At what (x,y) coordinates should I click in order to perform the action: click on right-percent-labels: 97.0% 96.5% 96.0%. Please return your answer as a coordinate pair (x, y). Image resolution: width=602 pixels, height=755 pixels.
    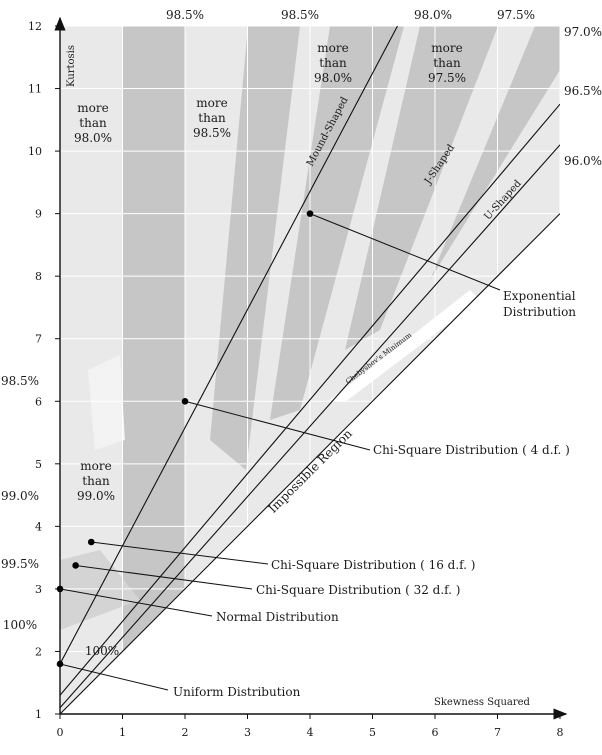
    Looking at the image, I should click on (583, 96).